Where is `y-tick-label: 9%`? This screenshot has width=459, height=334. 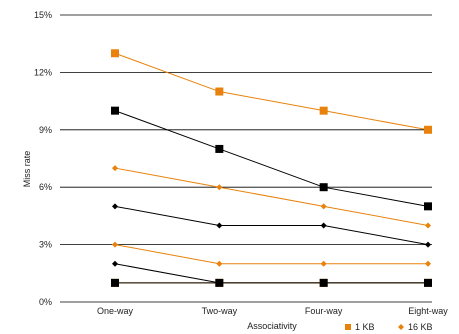 y-tick-label: 9% is located at coordinates (45, 130).